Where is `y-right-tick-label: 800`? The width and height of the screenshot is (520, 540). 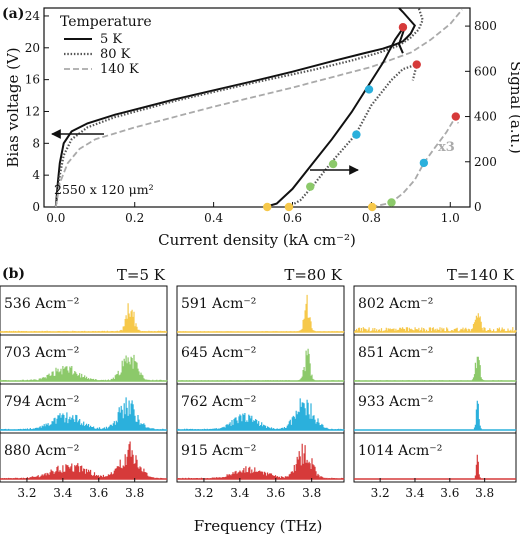 y-right-tick-label: 800 is located at coordinates (485, 26).